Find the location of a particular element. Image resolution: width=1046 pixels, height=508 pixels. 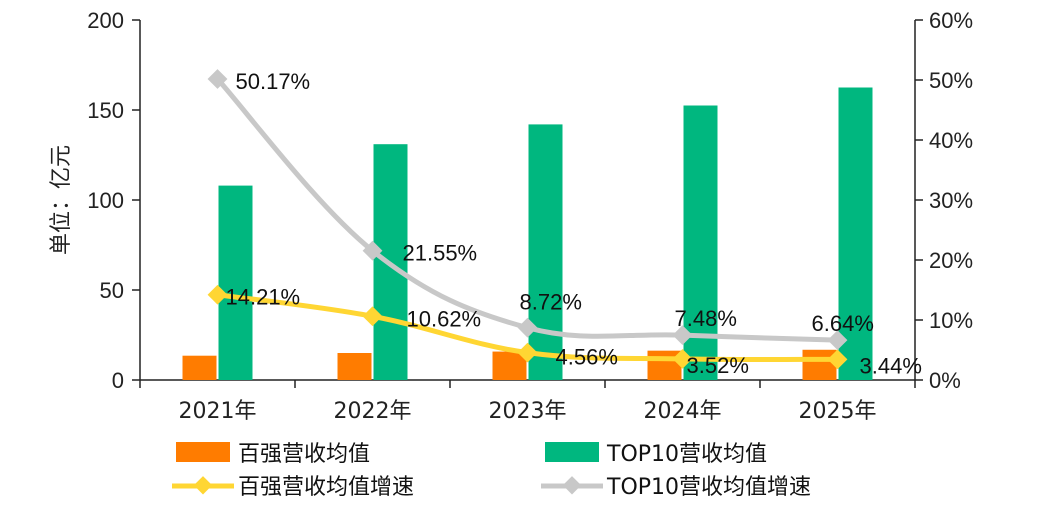

legend-label-bar-top100: 百强营收均值 is located at coordinates (304, 454).